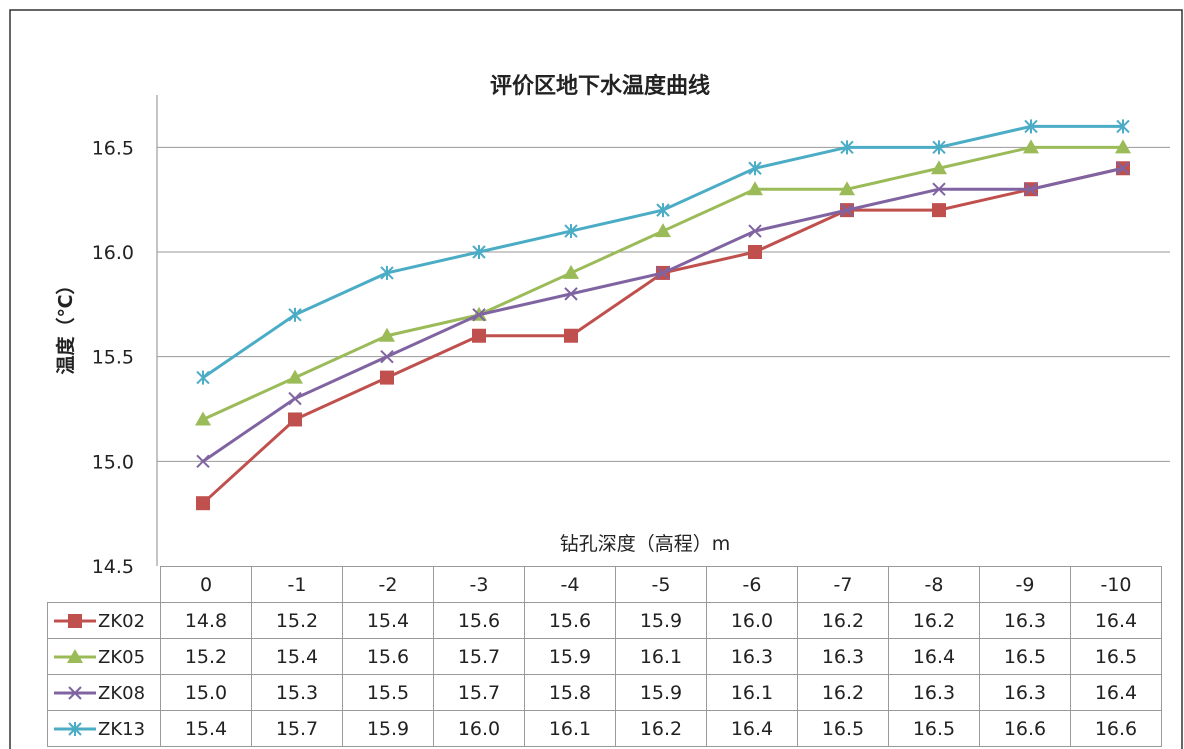  Describe the element at coordinates (600, 86) in the screenshot. I see `chart-title: 评价区地下水温度曲线` at that location.